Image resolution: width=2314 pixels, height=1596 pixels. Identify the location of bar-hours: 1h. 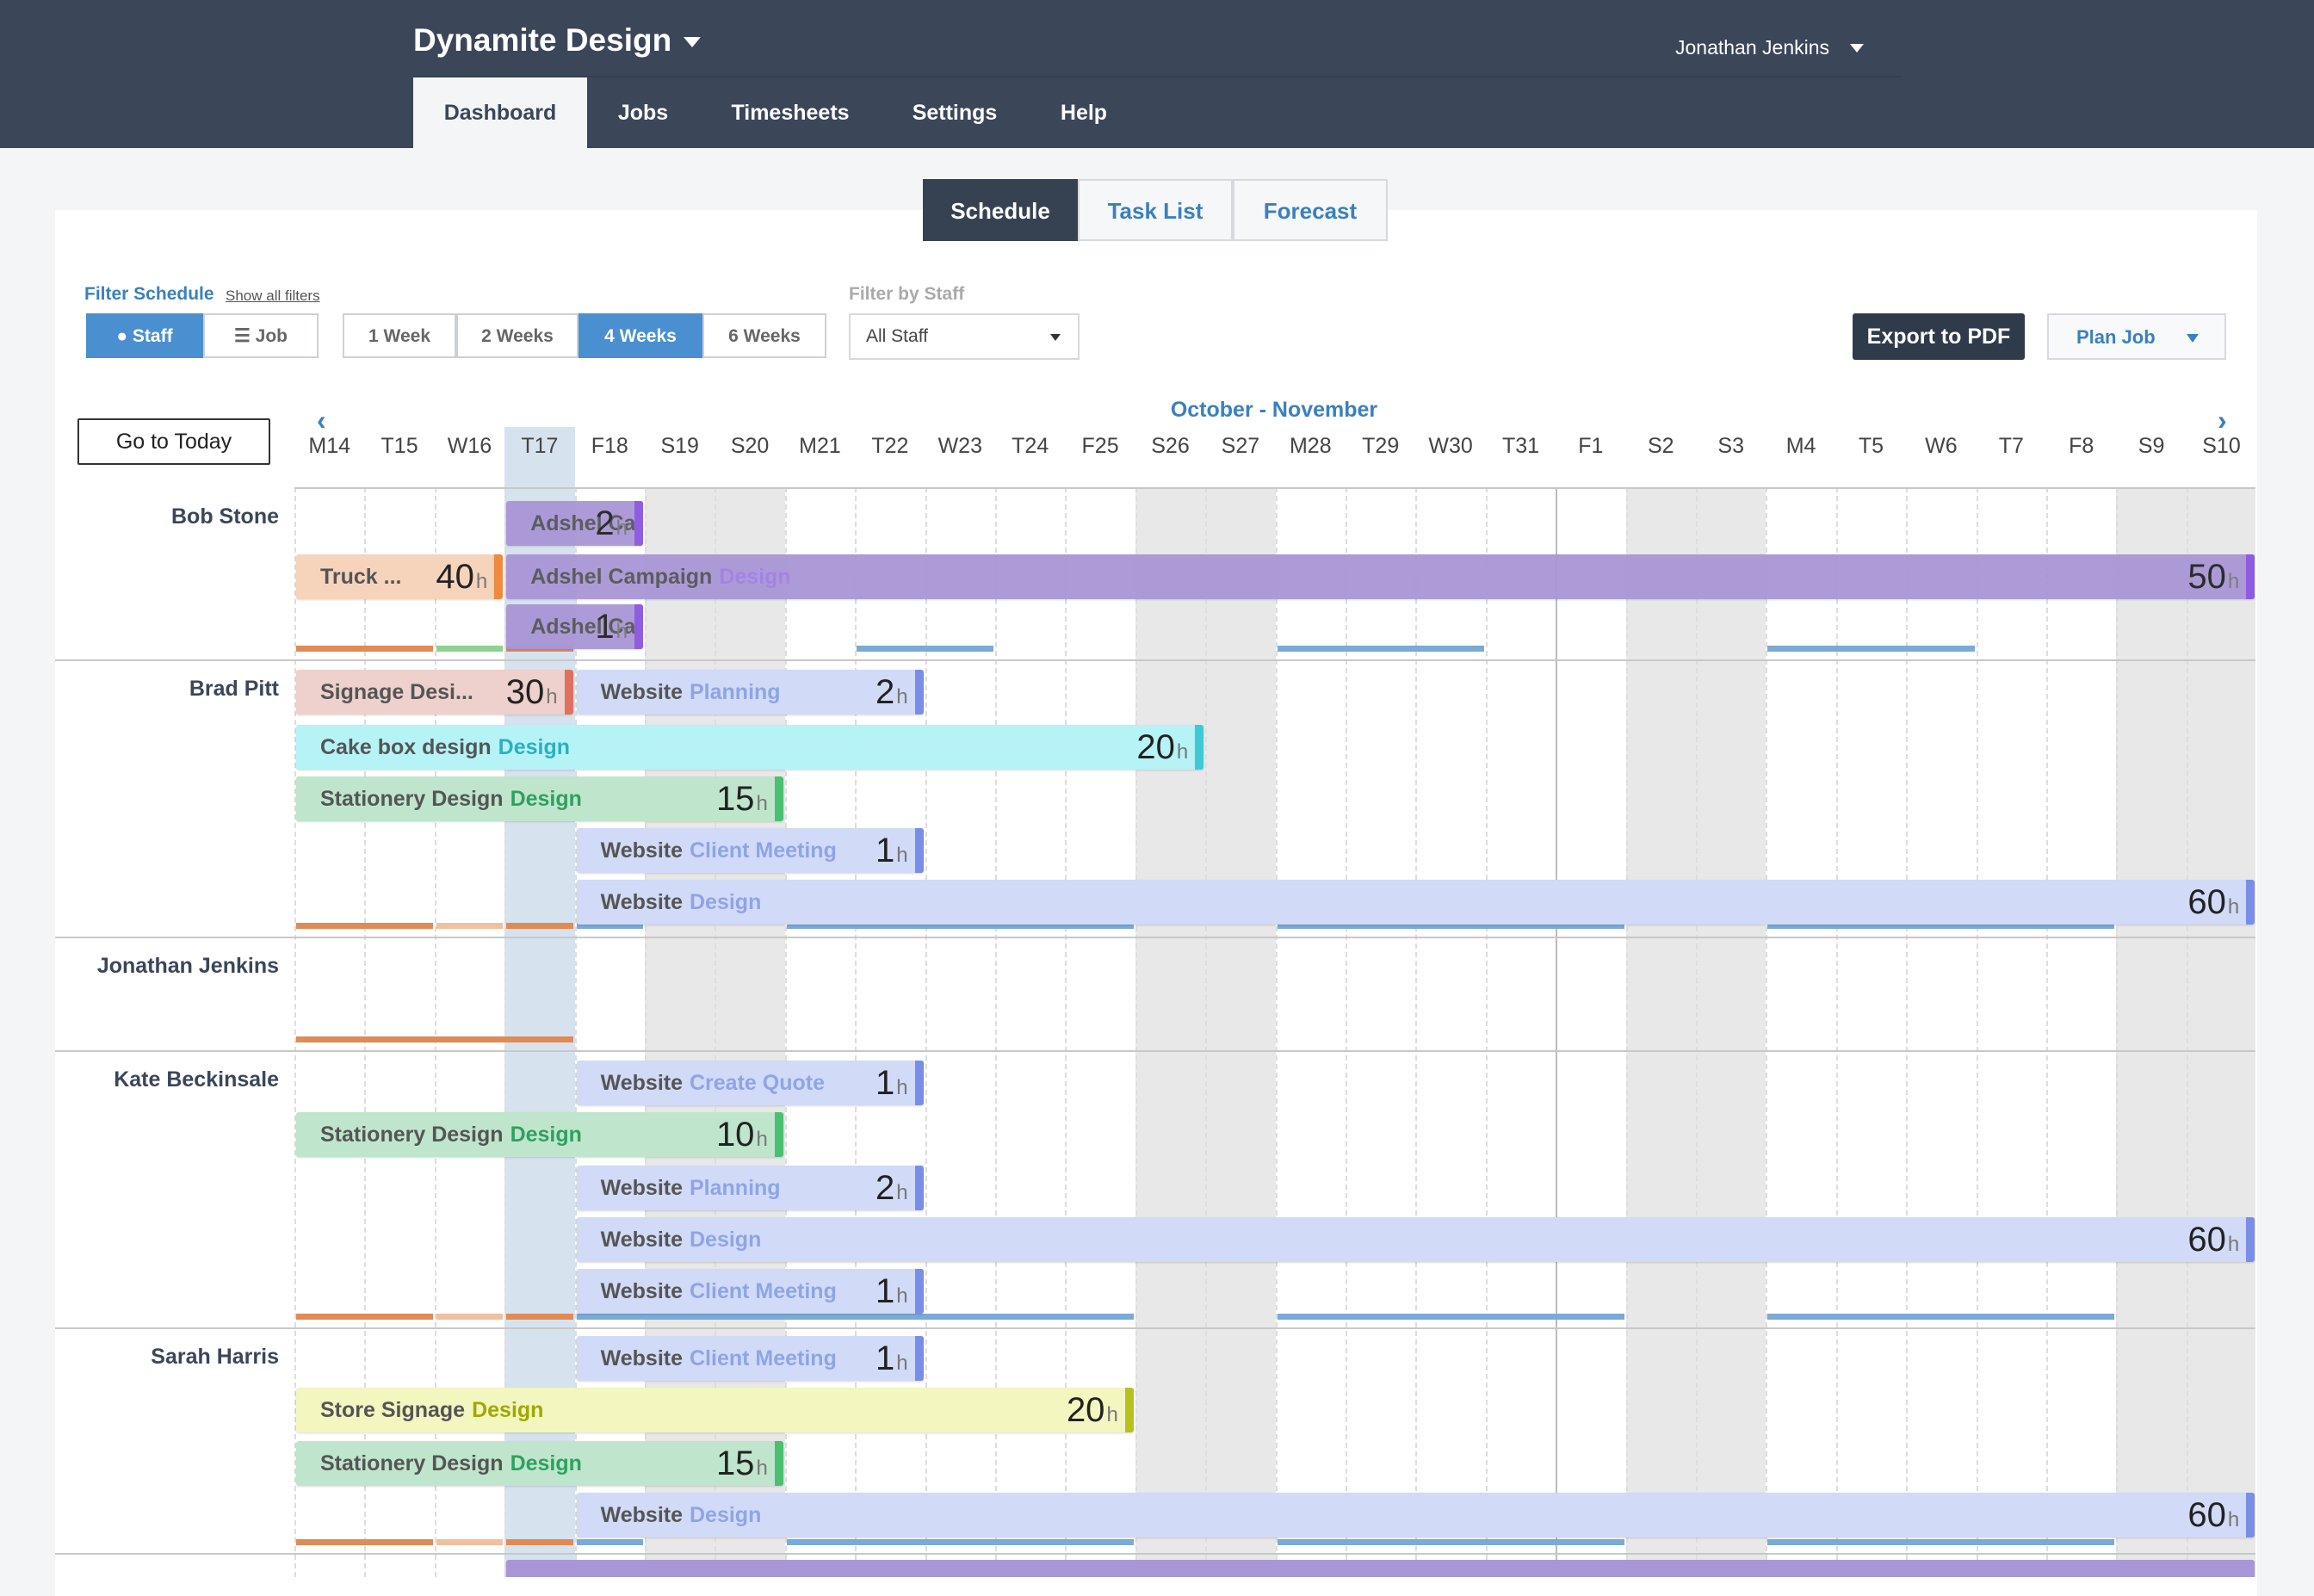
(892, 1083).